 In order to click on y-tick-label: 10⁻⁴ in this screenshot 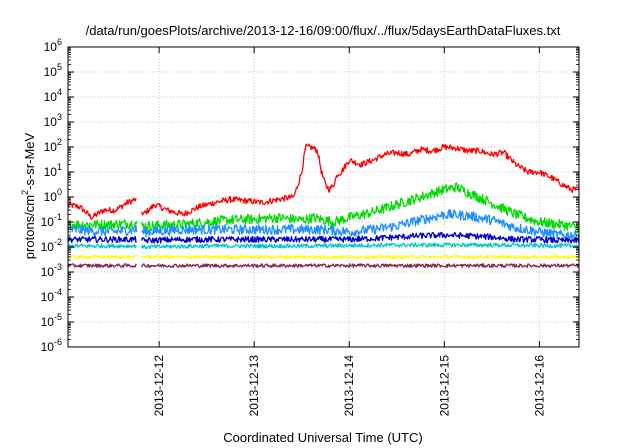, I will do `click(51, 295)`.